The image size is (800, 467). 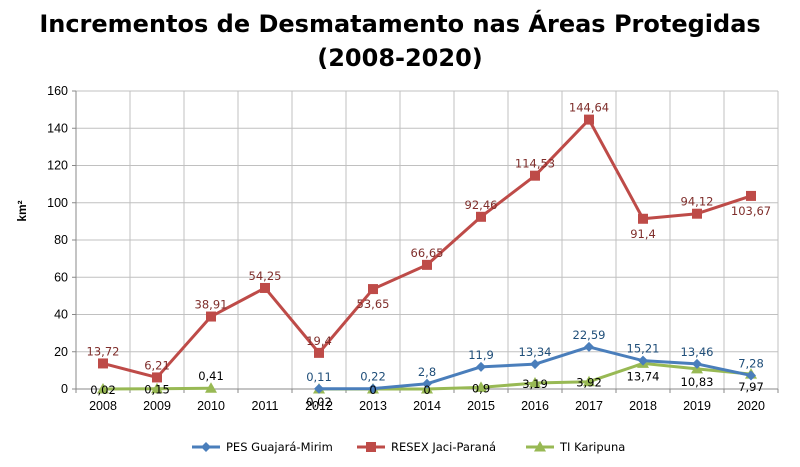 What do you see at coordinates (57, 203) in the screenshot?
I see `y-tick-label: 100` at bounding box center [57, 203].